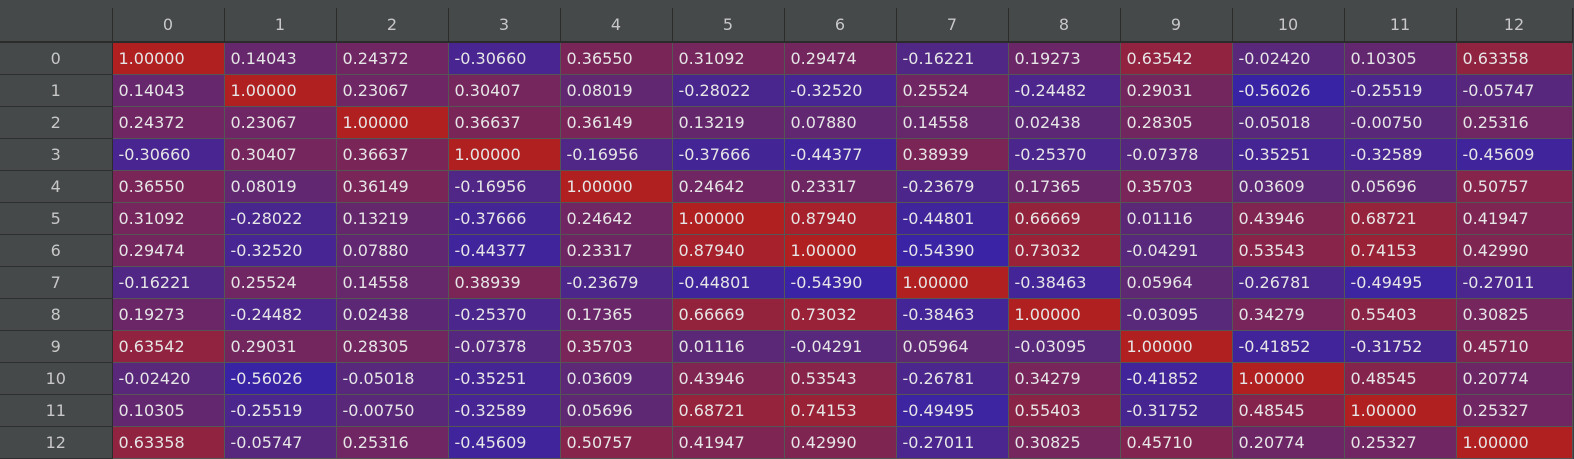 Image resolution: width=1574 pixels, height=459 pixels. What do you see at coordinates (728, 378) in the screenshot?
I see `table-cell: 0.43946` at bounding box center [728, 378].